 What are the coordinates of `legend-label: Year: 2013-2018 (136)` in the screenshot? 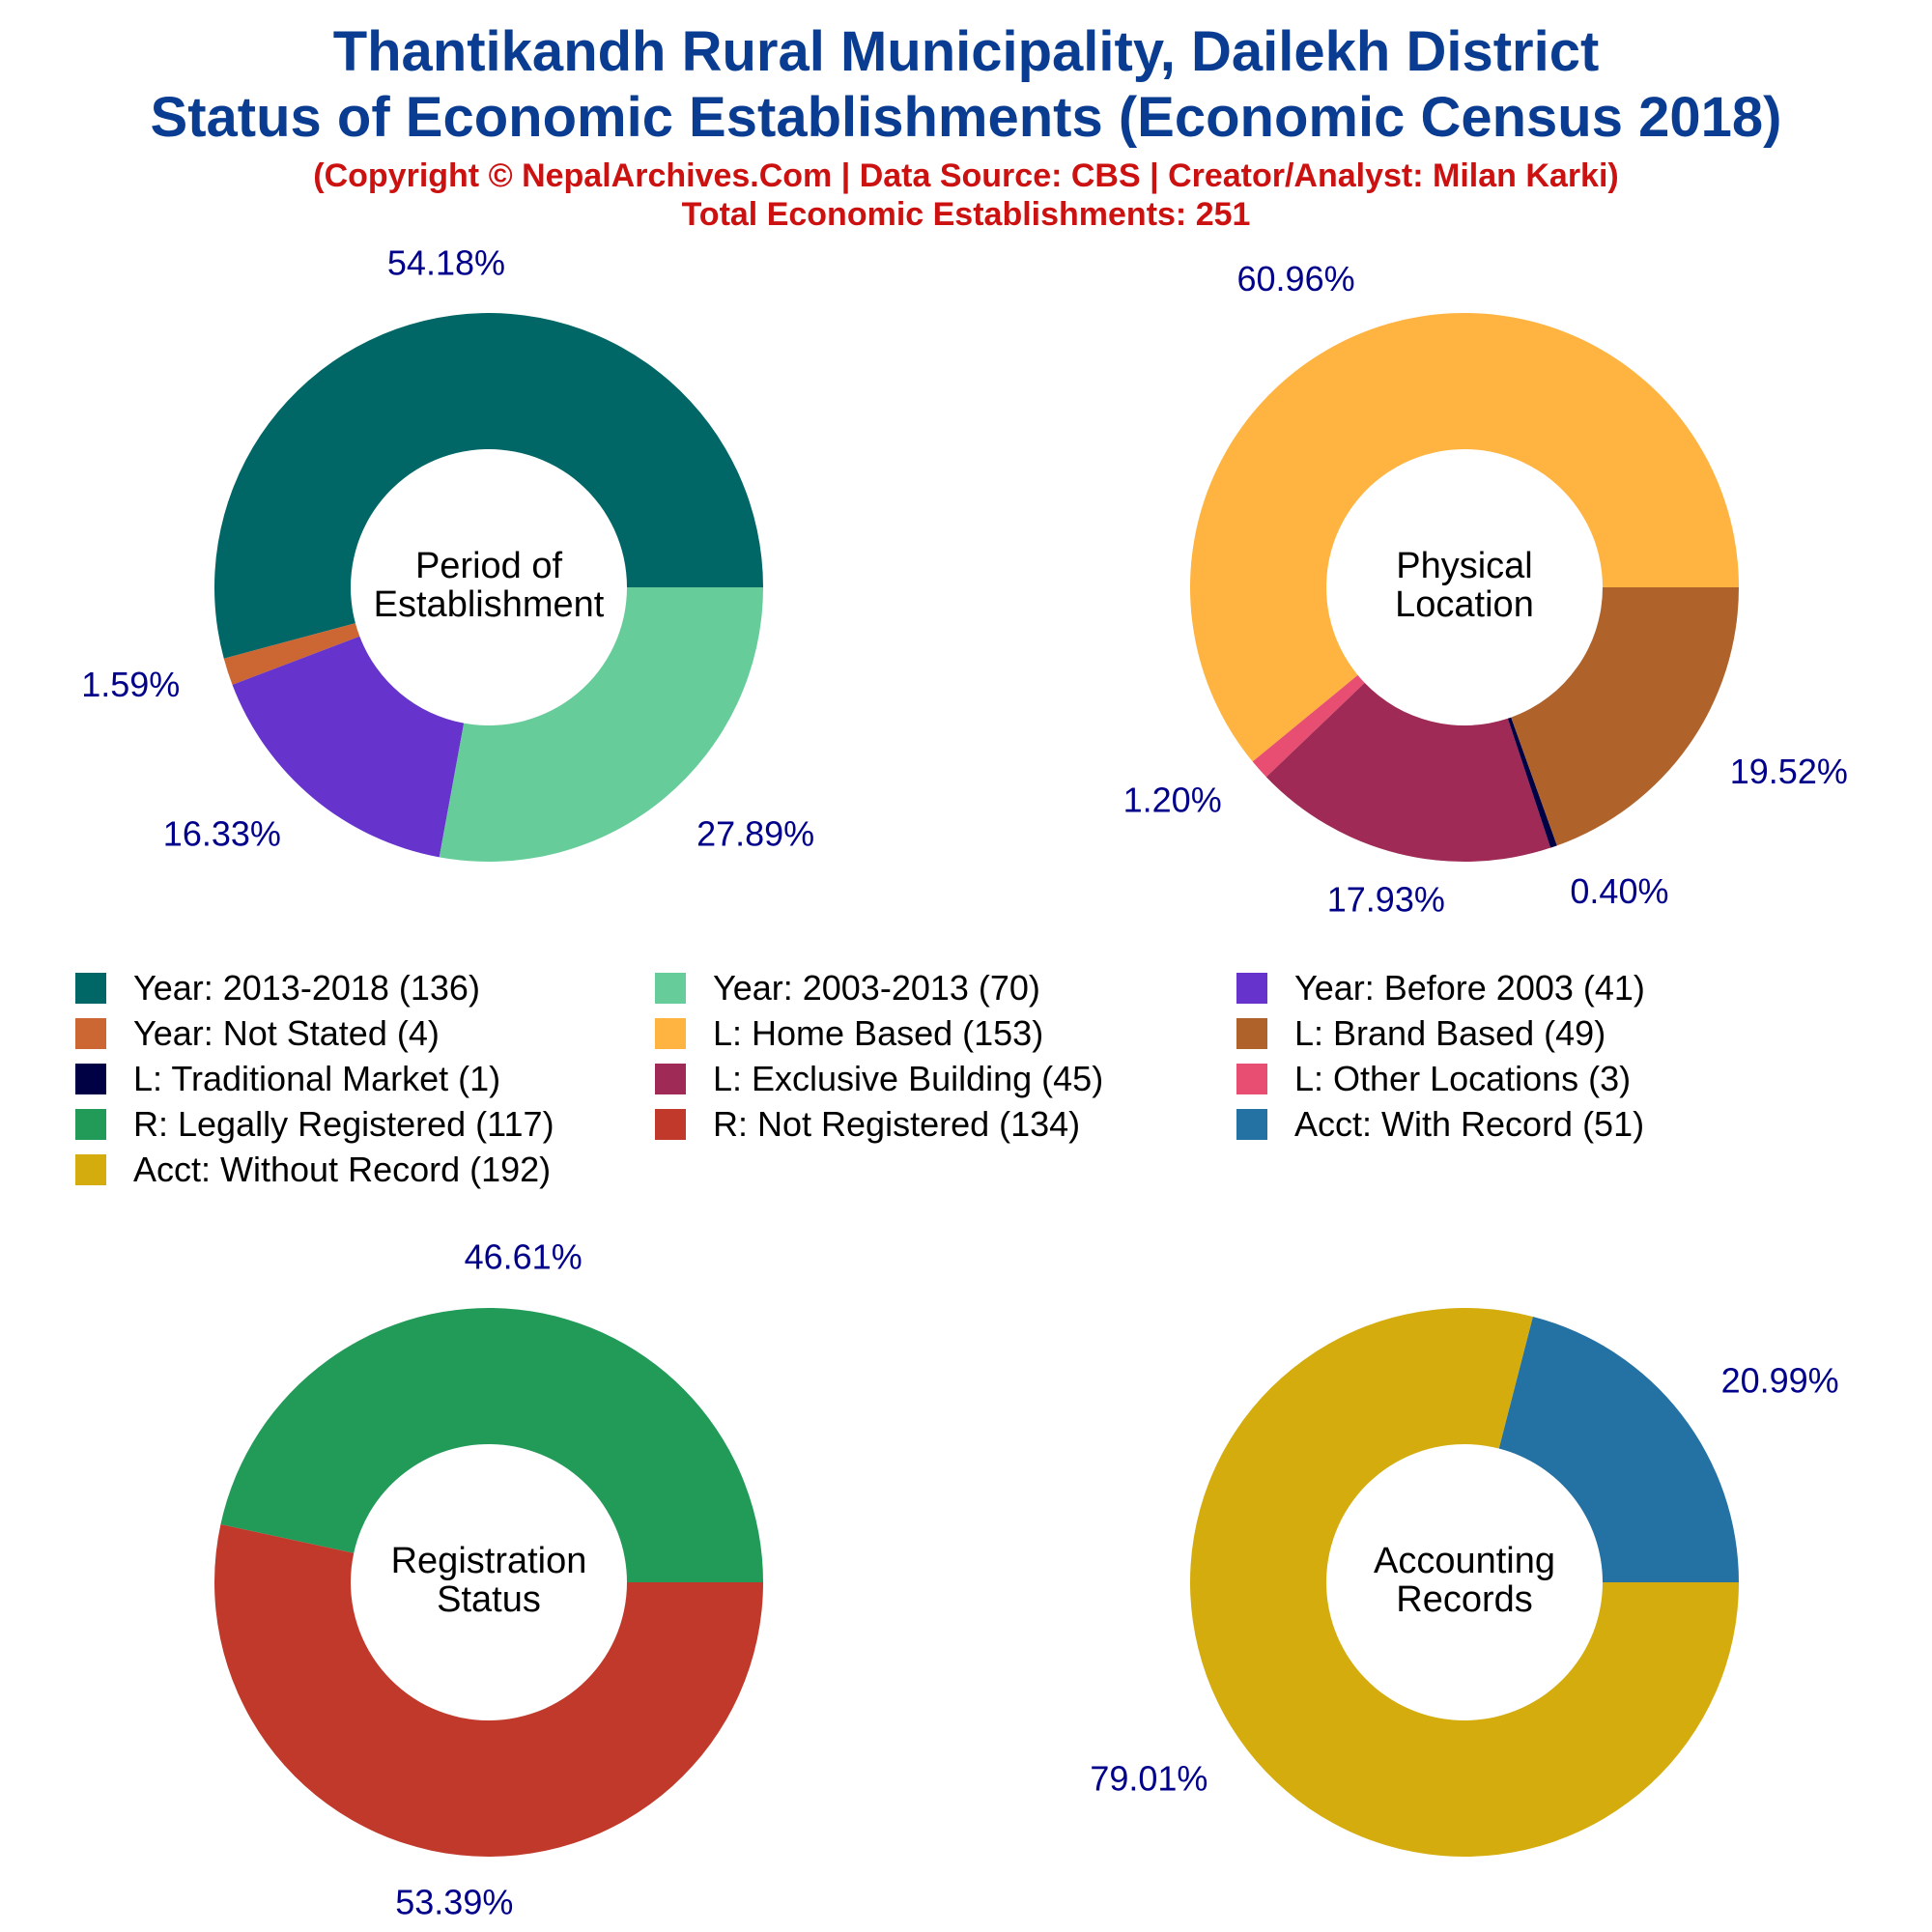 It's located at (306, 988).